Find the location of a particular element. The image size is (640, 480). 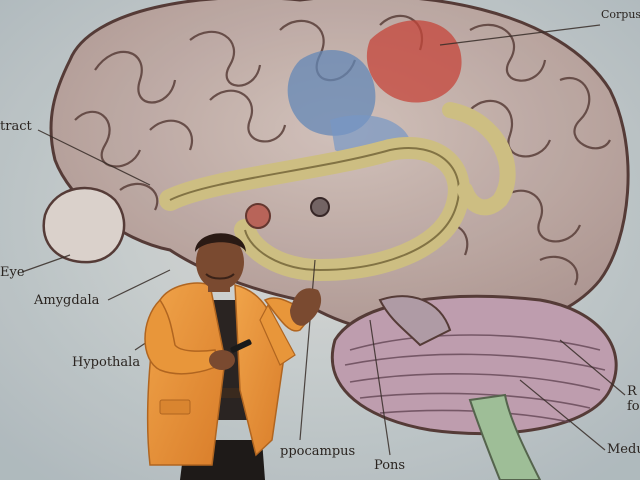

label-right-cut-1: R is located at coordinates (632, 391).